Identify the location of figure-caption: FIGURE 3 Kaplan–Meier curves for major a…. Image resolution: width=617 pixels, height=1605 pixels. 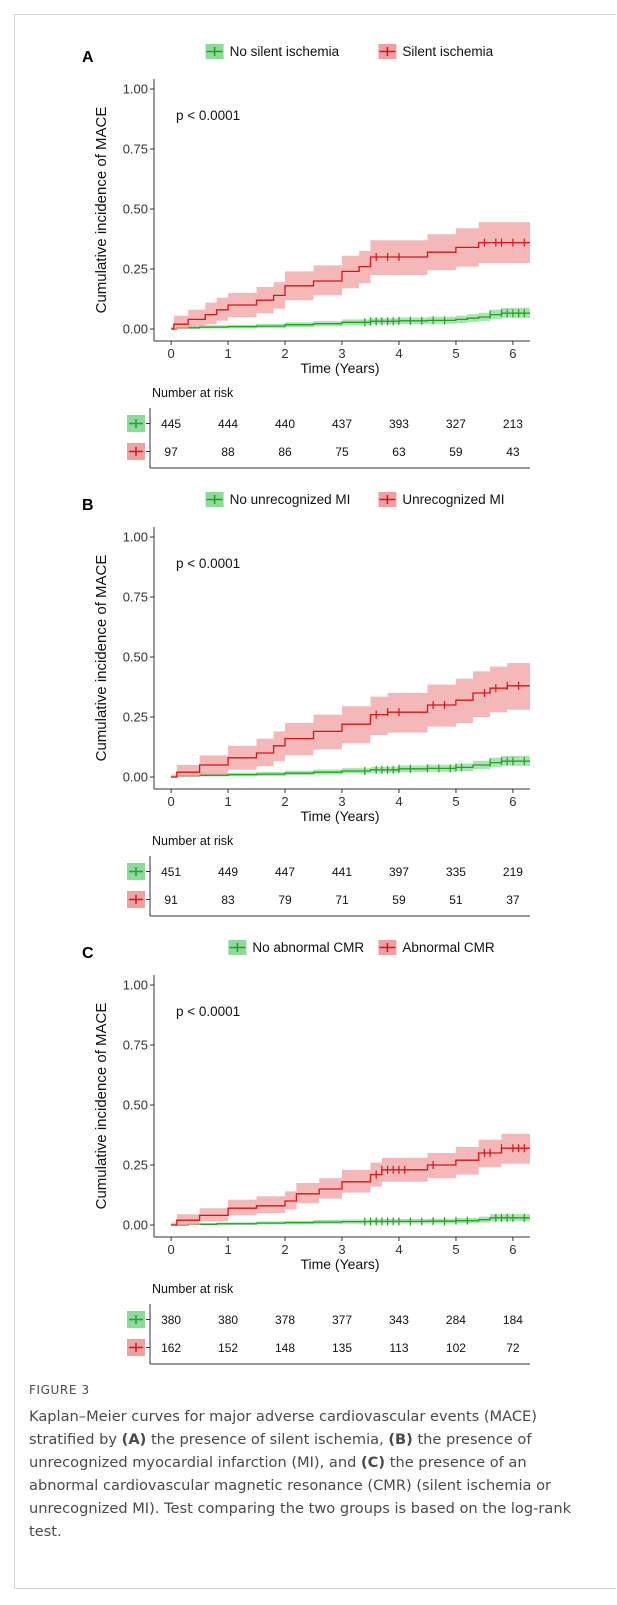
(314, 1463).